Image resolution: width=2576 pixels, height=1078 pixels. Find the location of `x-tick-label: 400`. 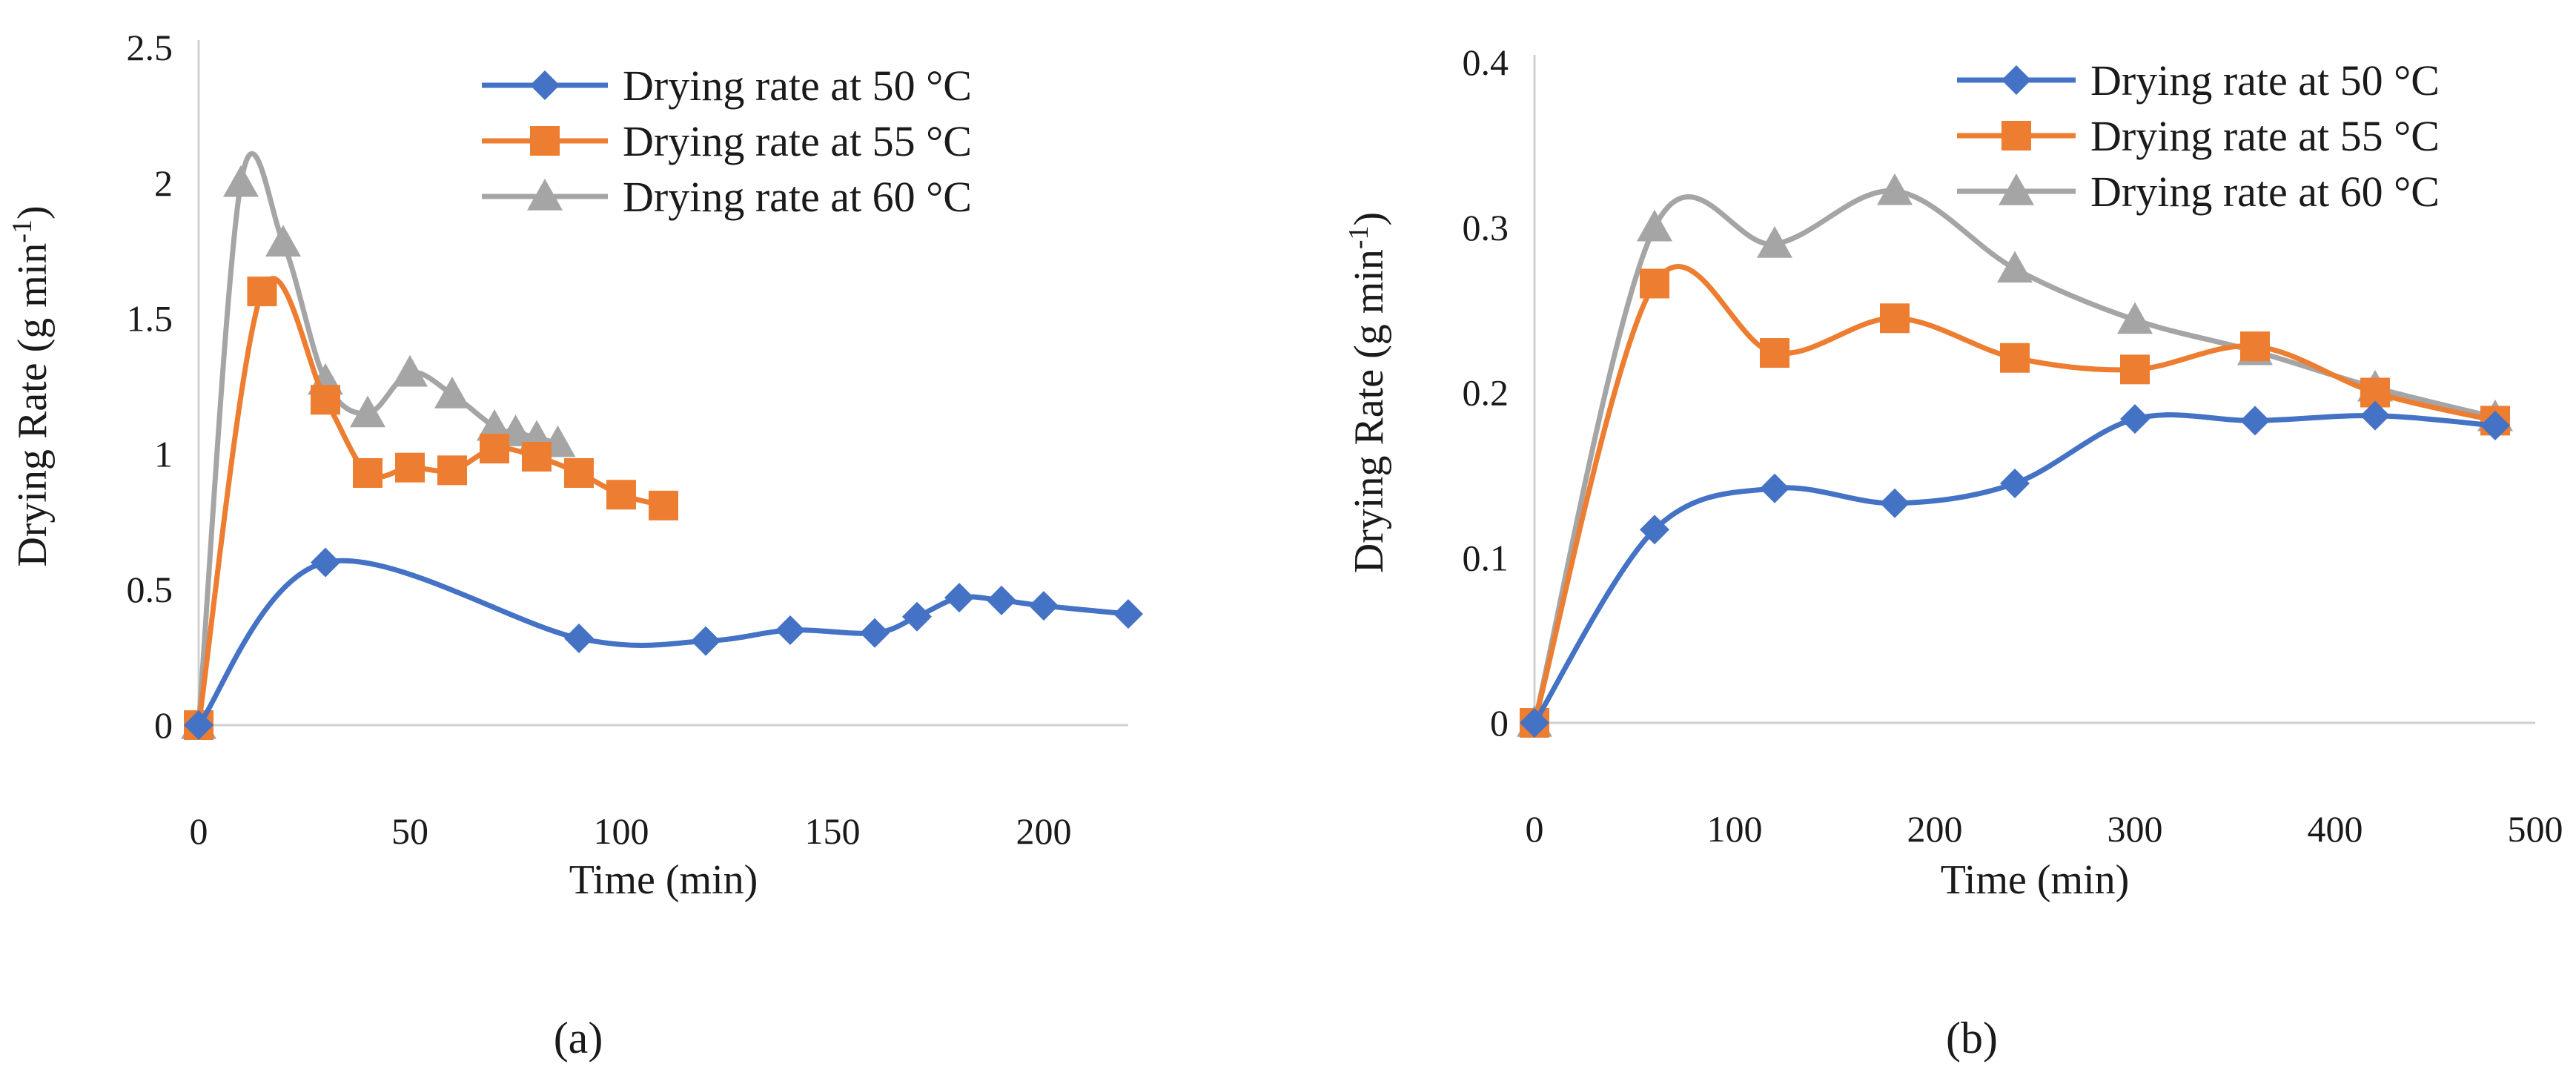

x-tick-label: 400 is located at coordinates (2335, 829).